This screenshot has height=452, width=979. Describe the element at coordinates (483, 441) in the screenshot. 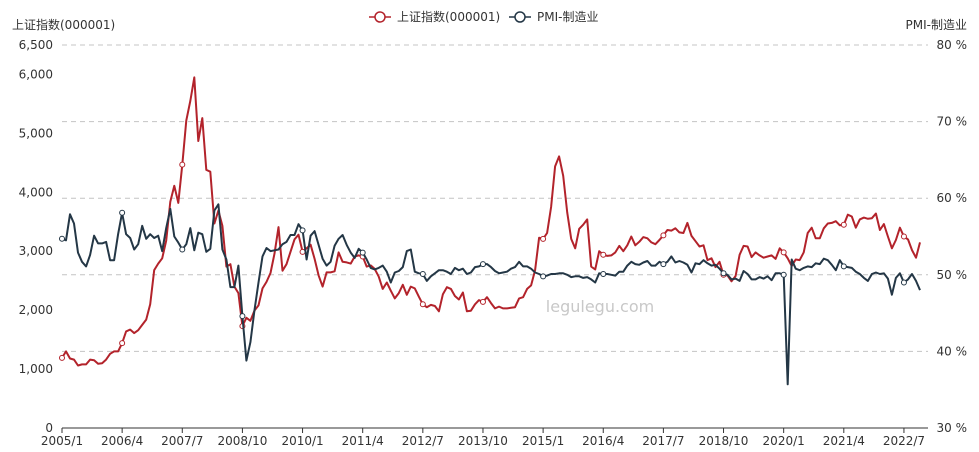

I see `x-tick-label: 2013/10` at that location.